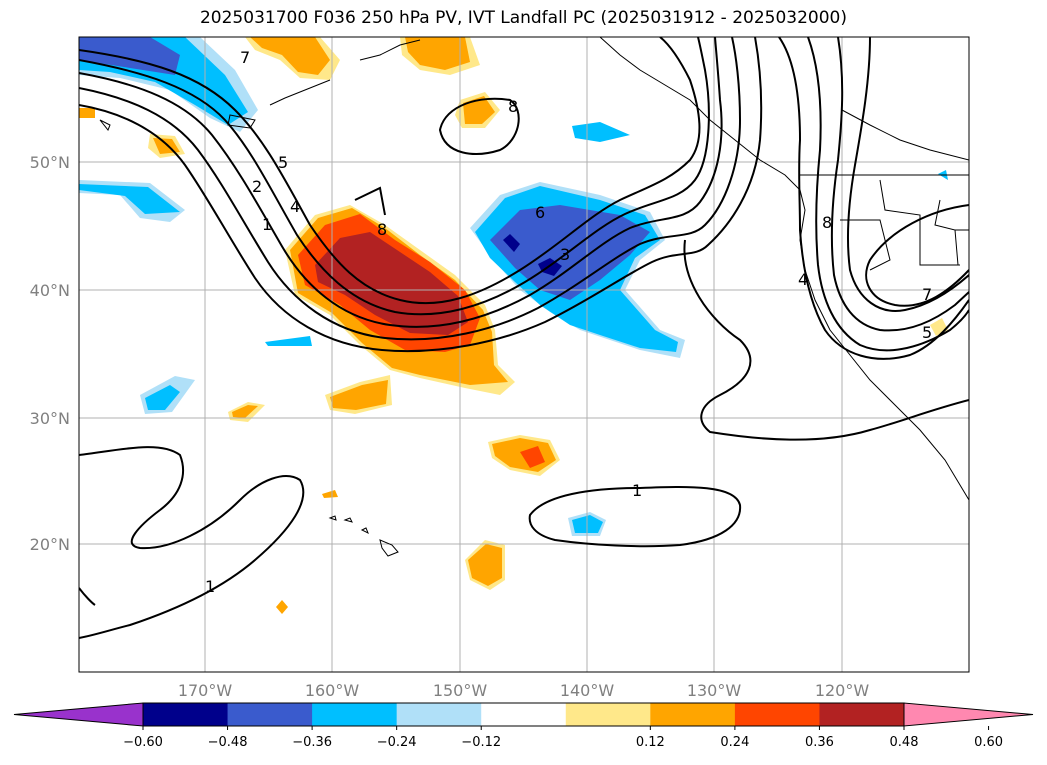 The height and width of the screenshot is (765, 1047). What do you see at coordinates (540, 212) in the screenshot?
I see `contour-label: 6` at bounding box center [540, 212].